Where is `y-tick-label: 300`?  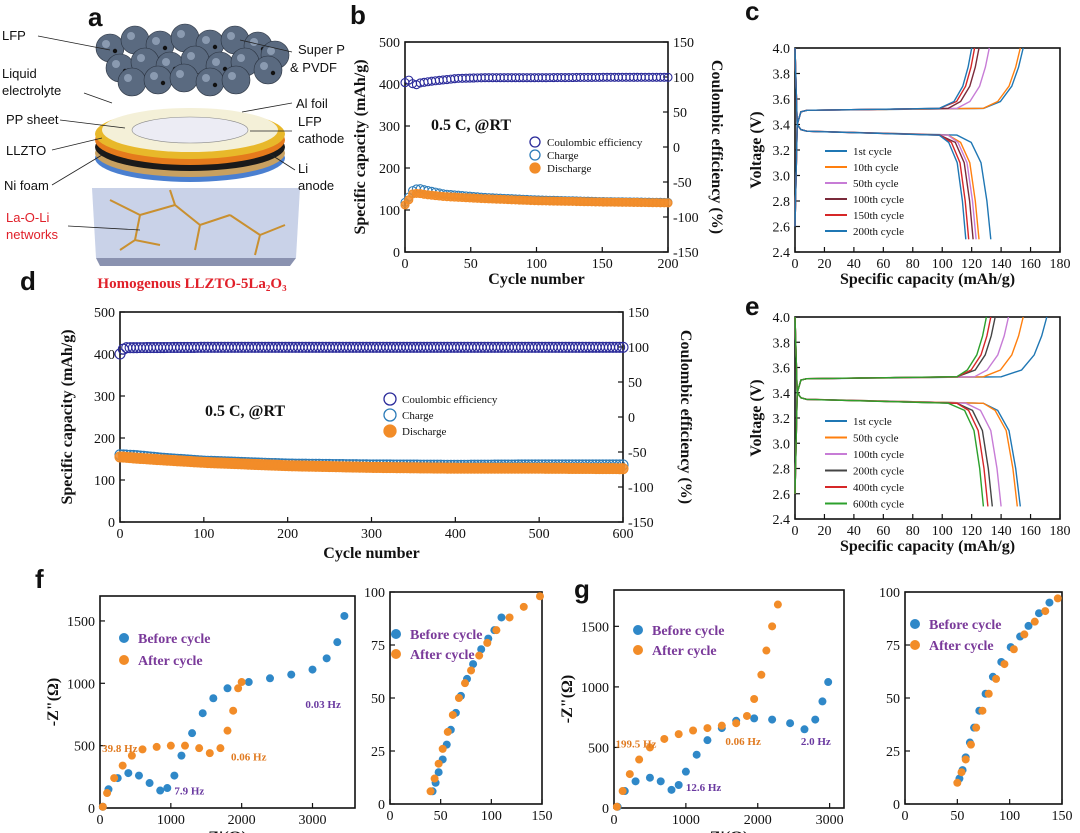 y-tick-label: 300 is located at coordinates (104, 397).